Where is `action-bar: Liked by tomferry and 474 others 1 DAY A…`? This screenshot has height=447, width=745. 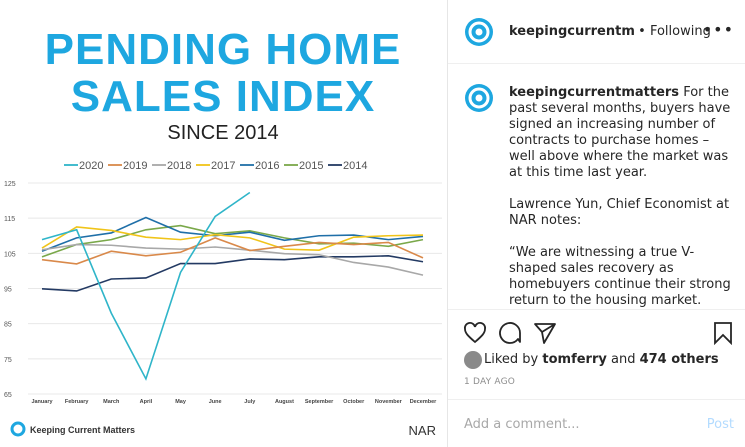 action-bar: Liked by tomferry and 474 others 1 DAY A… is located at coordinates (596, 354).